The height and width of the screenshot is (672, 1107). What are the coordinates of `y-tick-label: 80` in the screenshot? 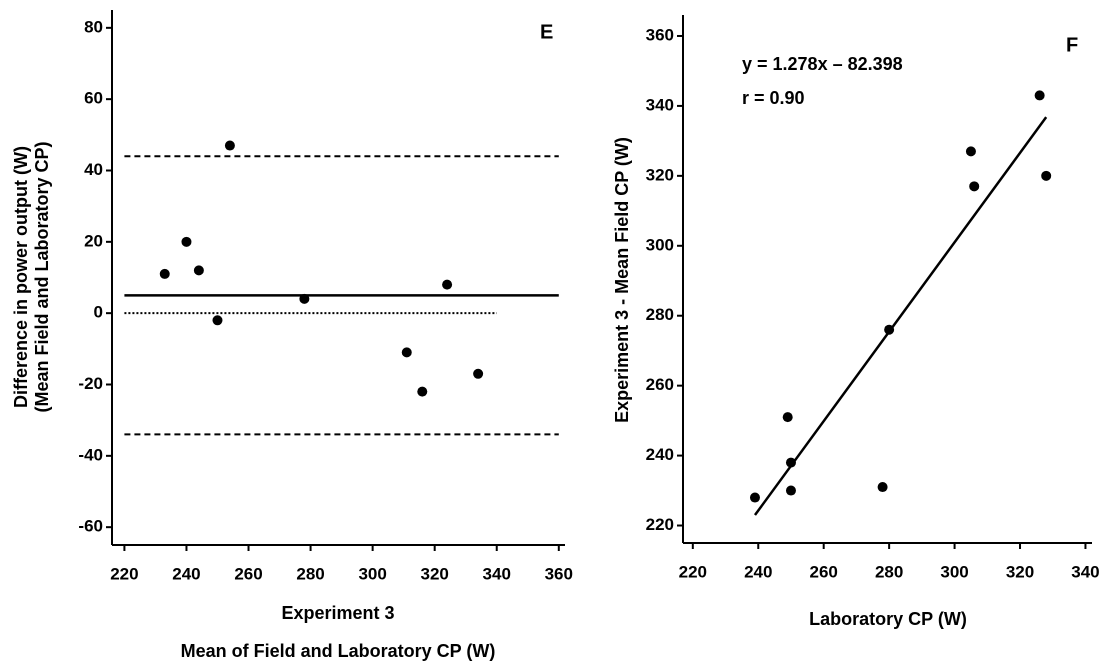 It's located at (93, 26).